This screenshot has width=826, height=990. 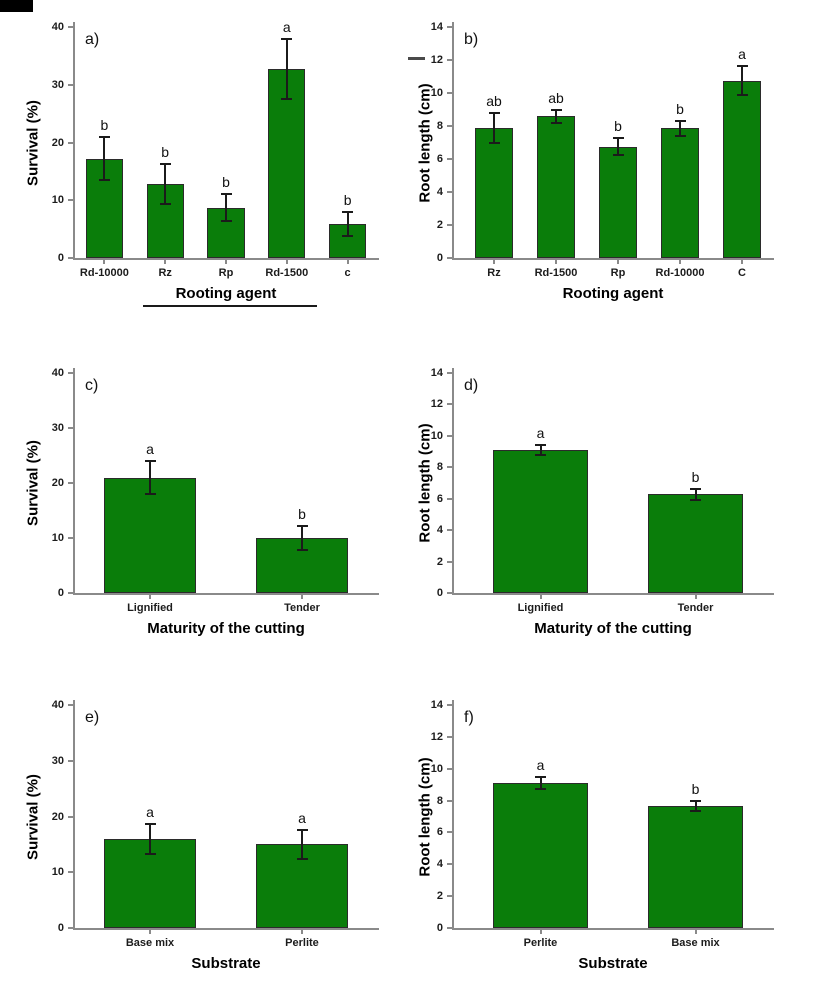 I want to click on x-axis-title-underline, so click(x=230, y=306).